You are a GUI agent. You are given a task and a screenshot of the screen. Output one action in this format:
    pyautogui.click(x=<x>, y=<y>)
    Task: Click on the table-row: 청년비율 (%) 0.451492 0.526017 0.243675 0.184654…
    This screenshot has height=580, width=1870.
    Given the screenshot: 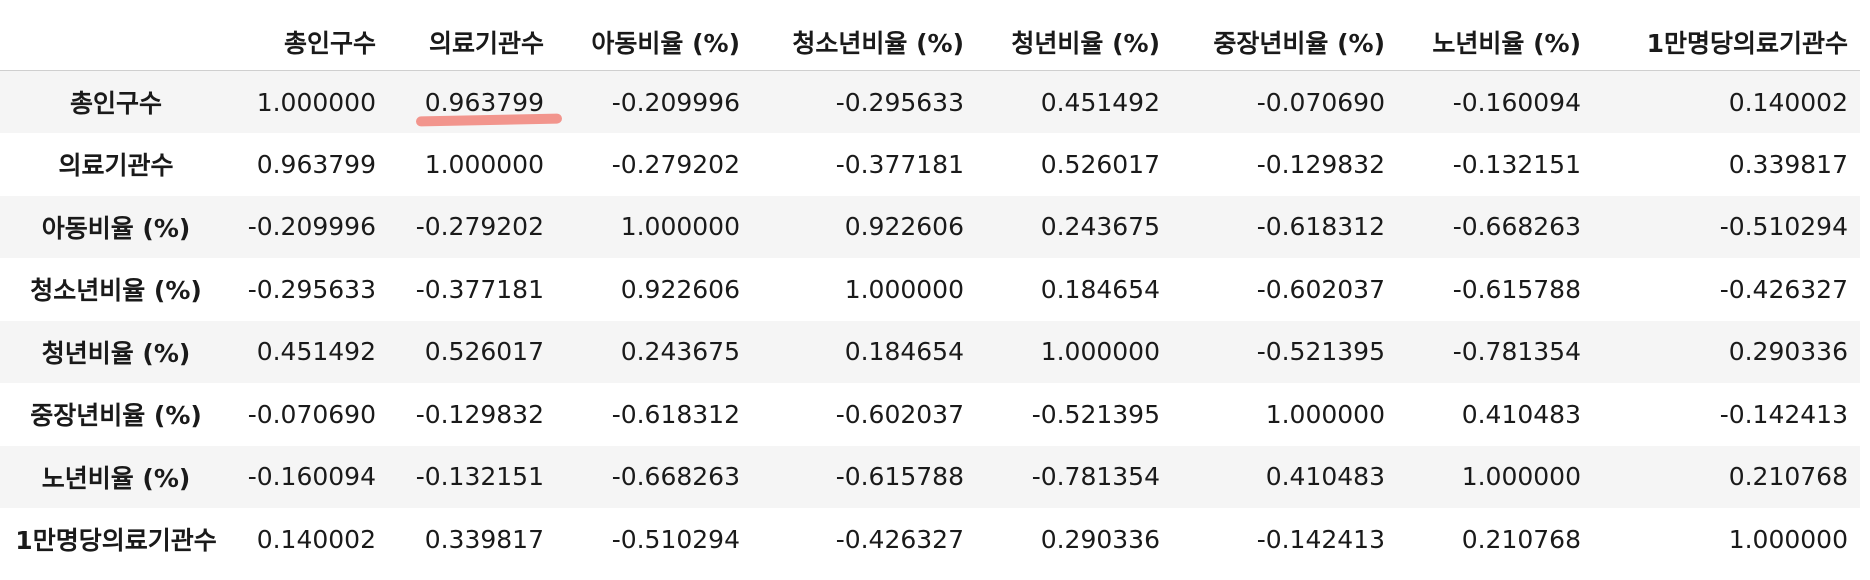 What is the action you would take?
    pyautogui.click(x=930, y=351)
    